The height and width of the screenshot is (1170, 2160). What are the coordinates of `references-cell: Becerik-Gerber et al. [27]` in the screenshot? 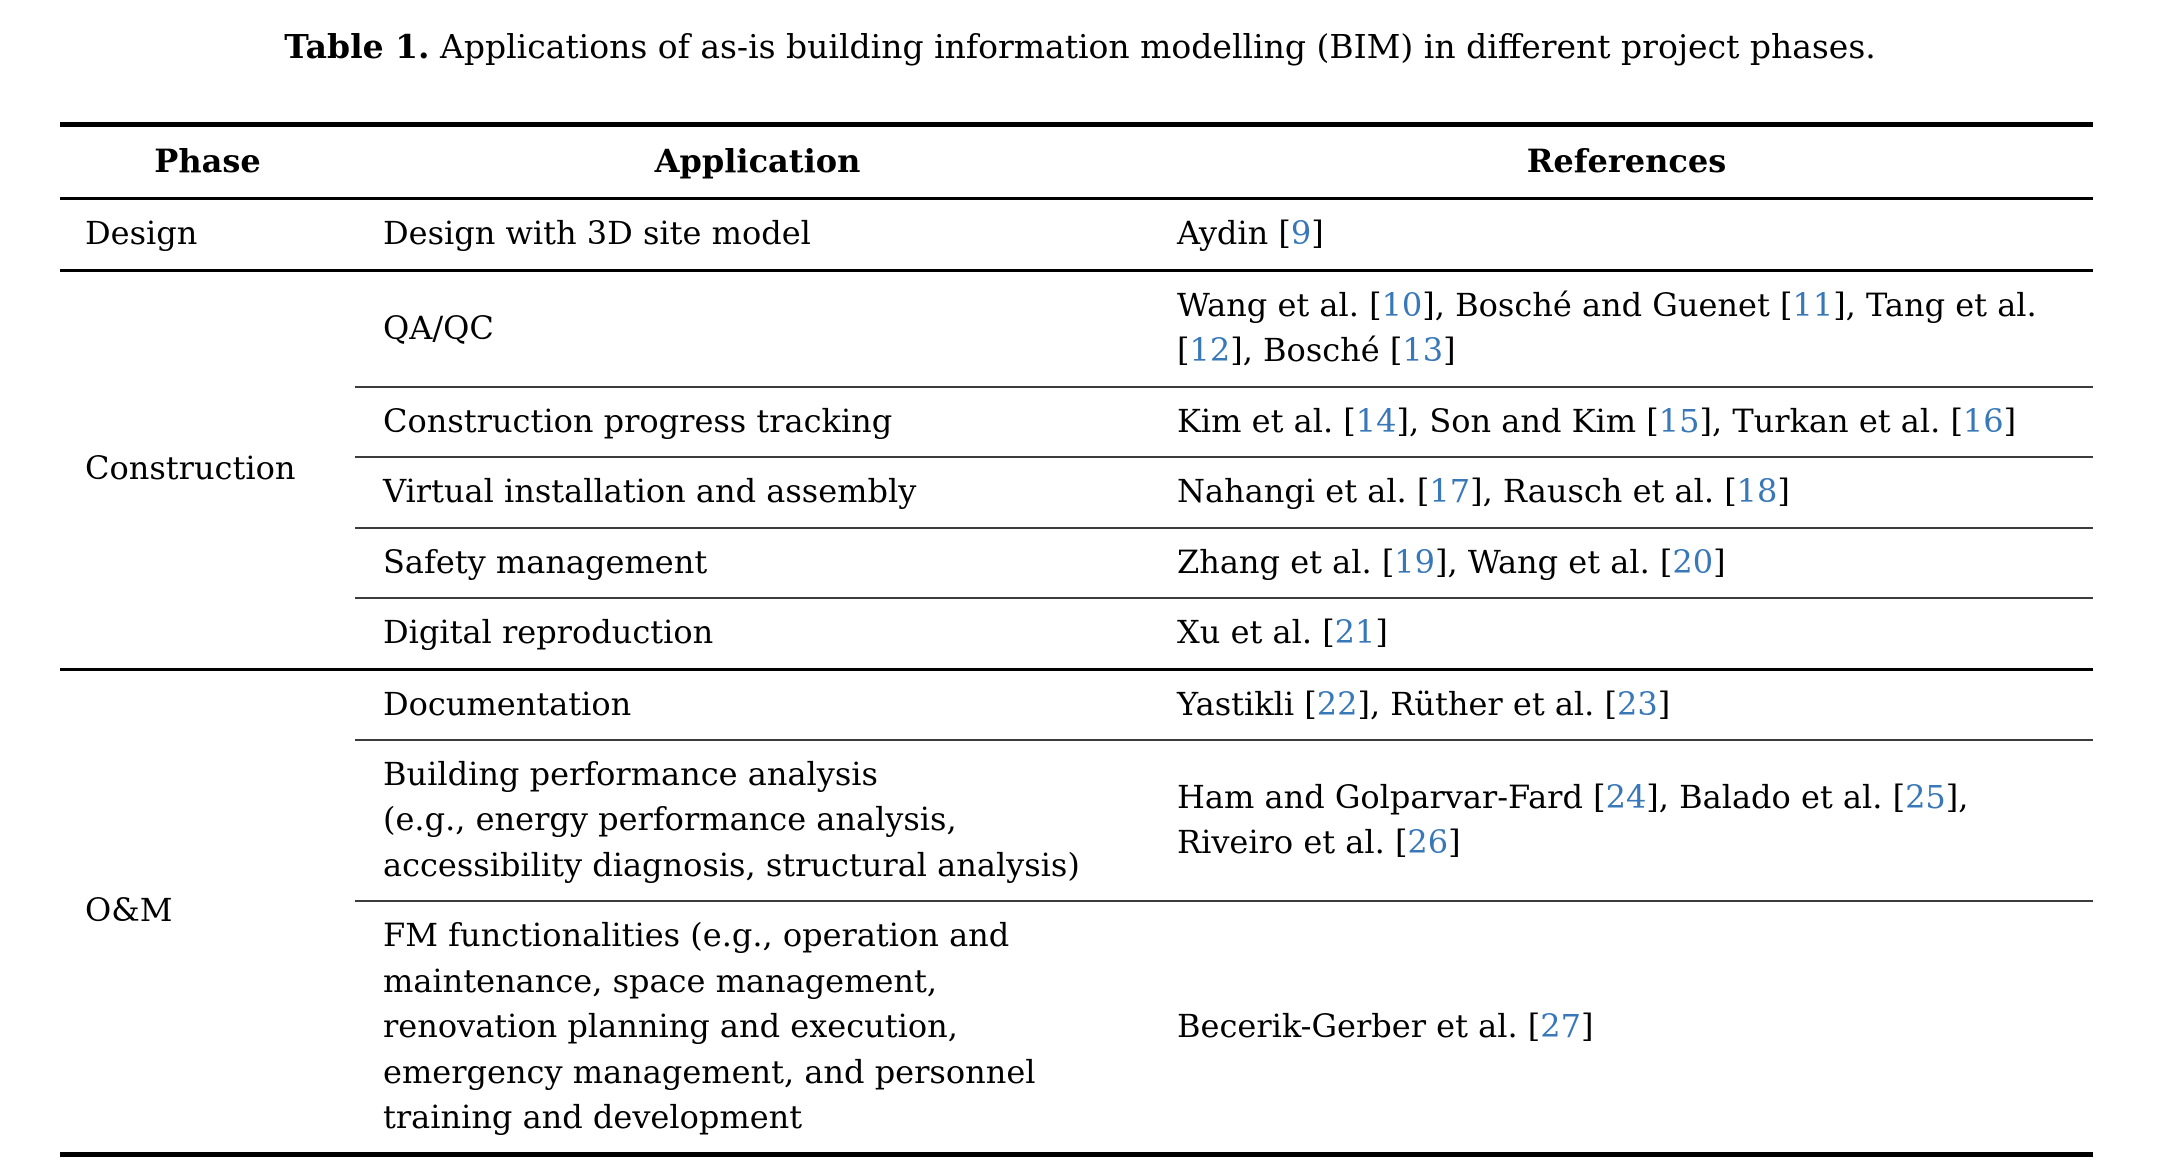 It's located at (1626, 1029).